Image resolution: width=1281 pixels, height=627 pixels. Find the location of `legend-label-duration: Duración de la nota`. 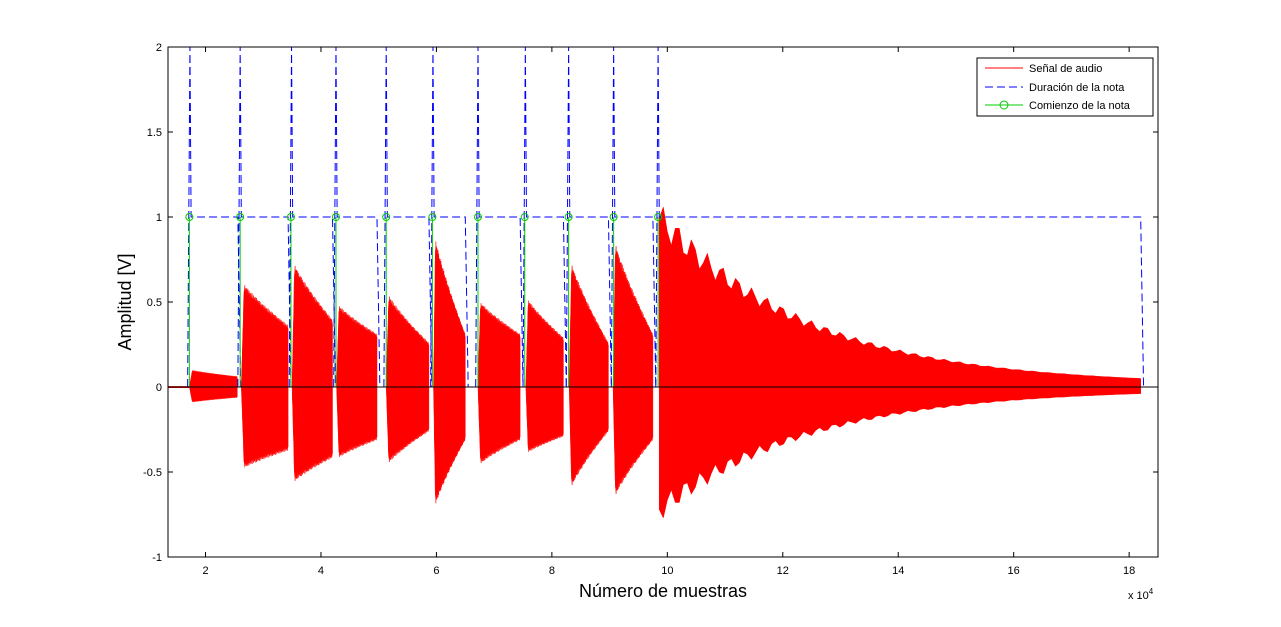

legend-label-duration: Duración de la nota is located at coordinates (1077, 88).